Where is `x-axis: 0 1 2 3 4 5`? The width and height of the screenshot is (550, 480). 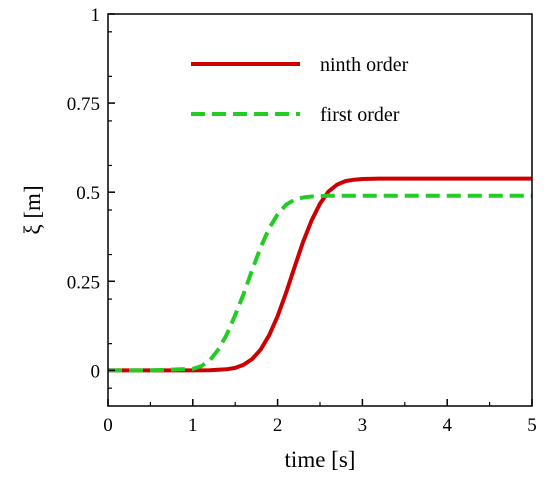
x-axis: 0 1 2 3 4 5 is located at coordinates (320, 417).